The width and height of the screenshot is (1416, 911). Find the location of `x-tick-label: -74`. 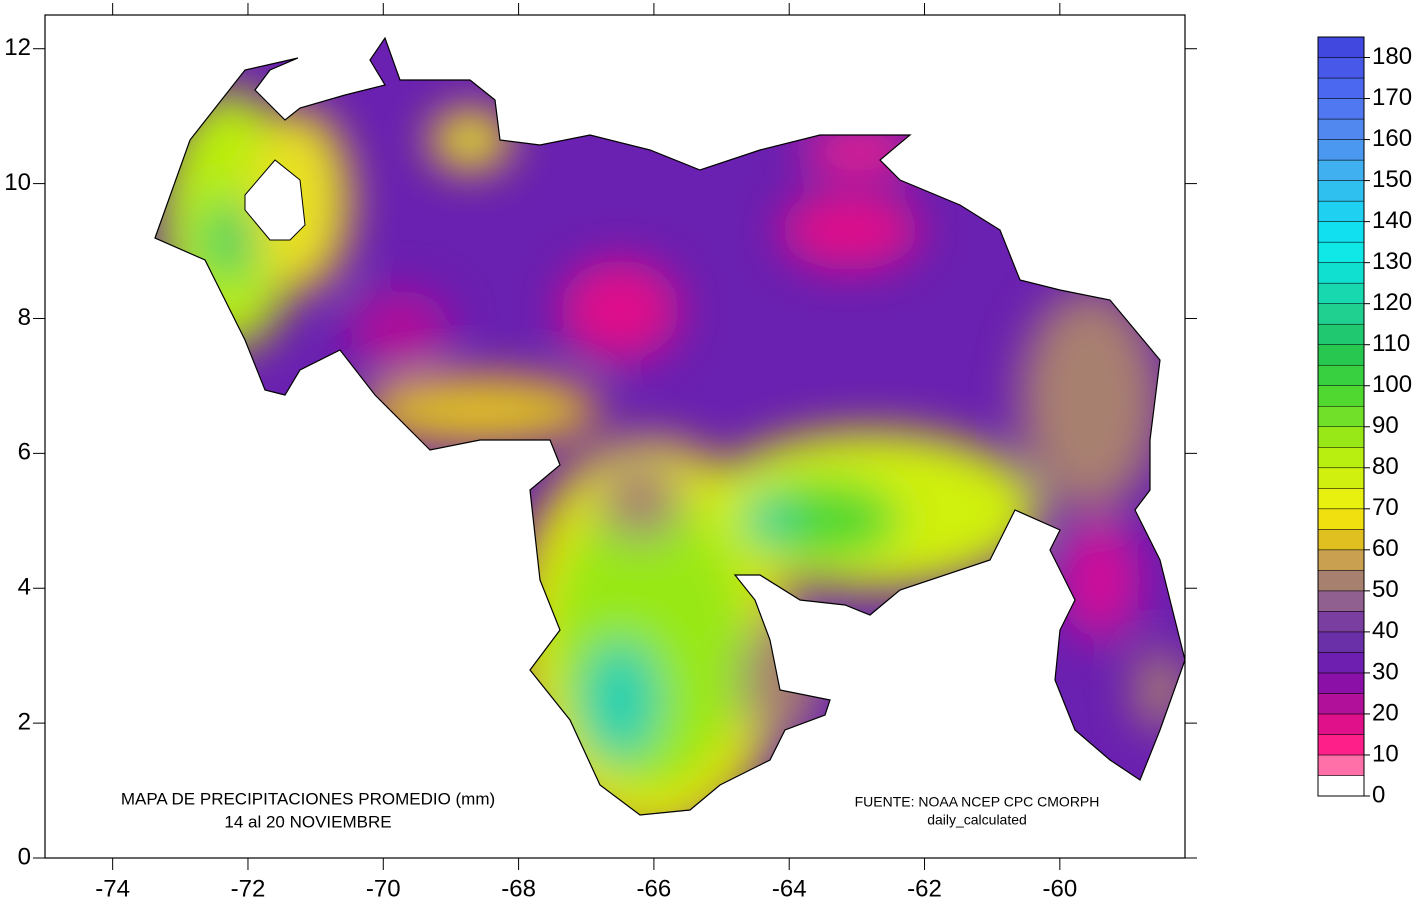

x-tick-label: -74 is located at coordinates (112, 888).